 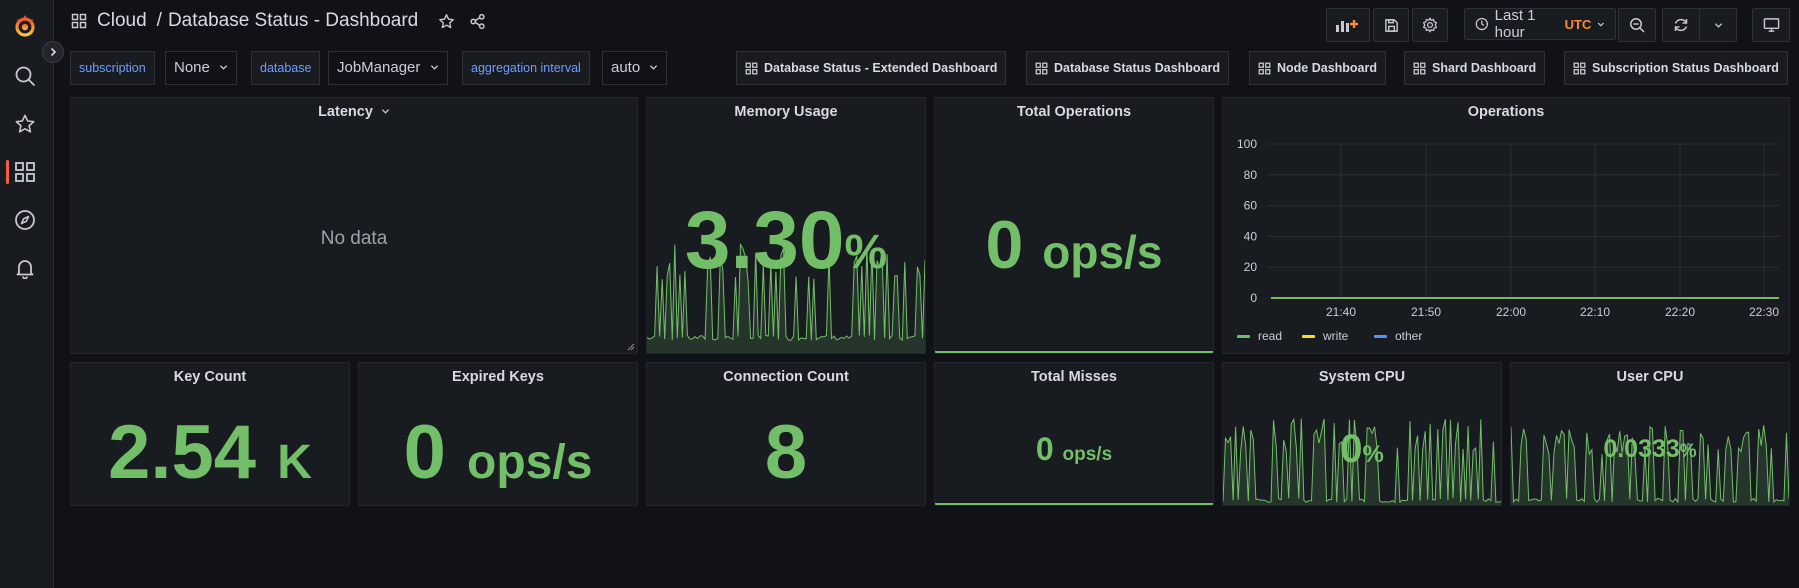 What do you see at coordinates (1380, 336) in the screenshot?
I see `legend-swatch-other` at bounding box center [1380, 336].